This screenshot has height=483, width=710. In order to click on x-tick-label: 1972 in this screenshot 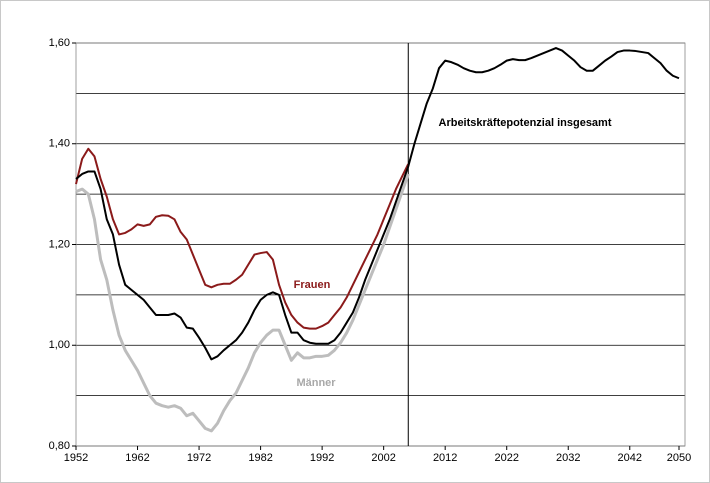, I will do `click(199, 458)`.